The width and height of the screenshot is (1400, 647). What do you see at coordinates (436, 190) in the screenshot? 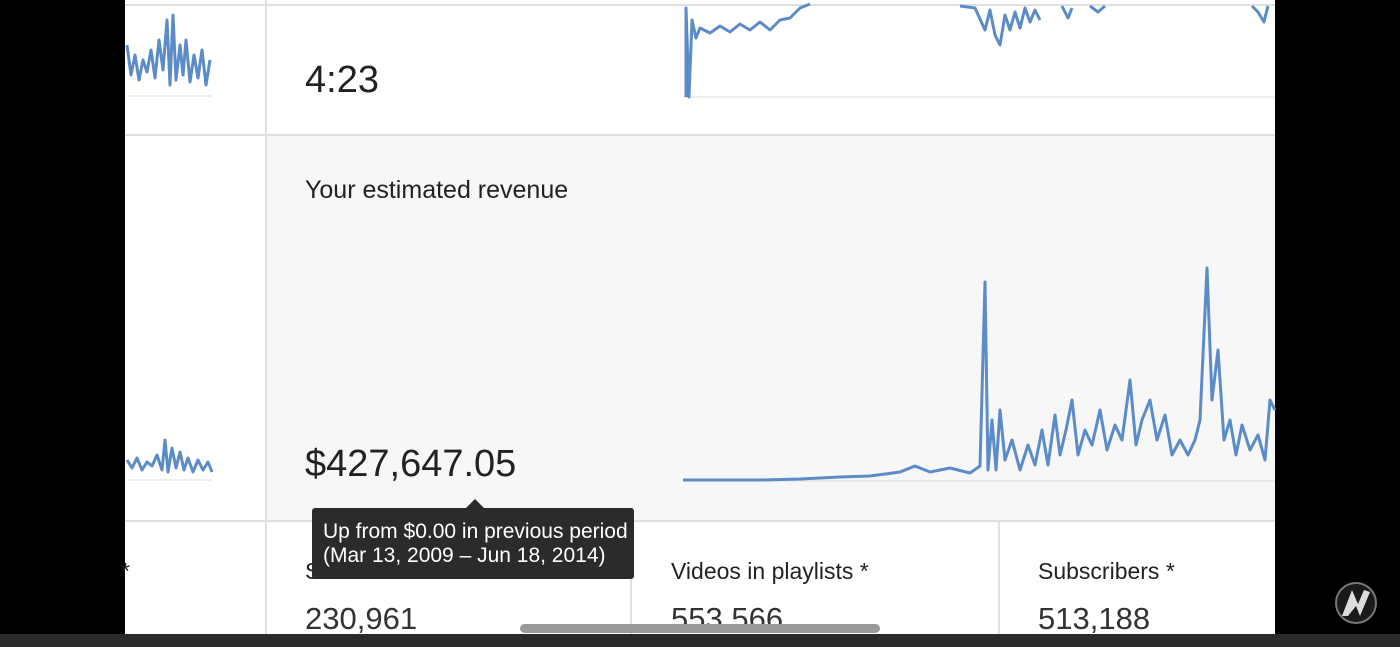
I see `card-title: Your estimated revenue` at bounding box center [436, 190].